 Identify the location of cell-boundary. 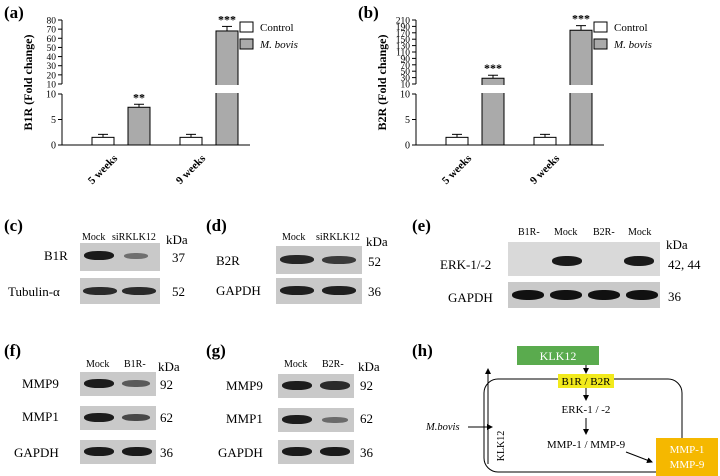
(583, 425).